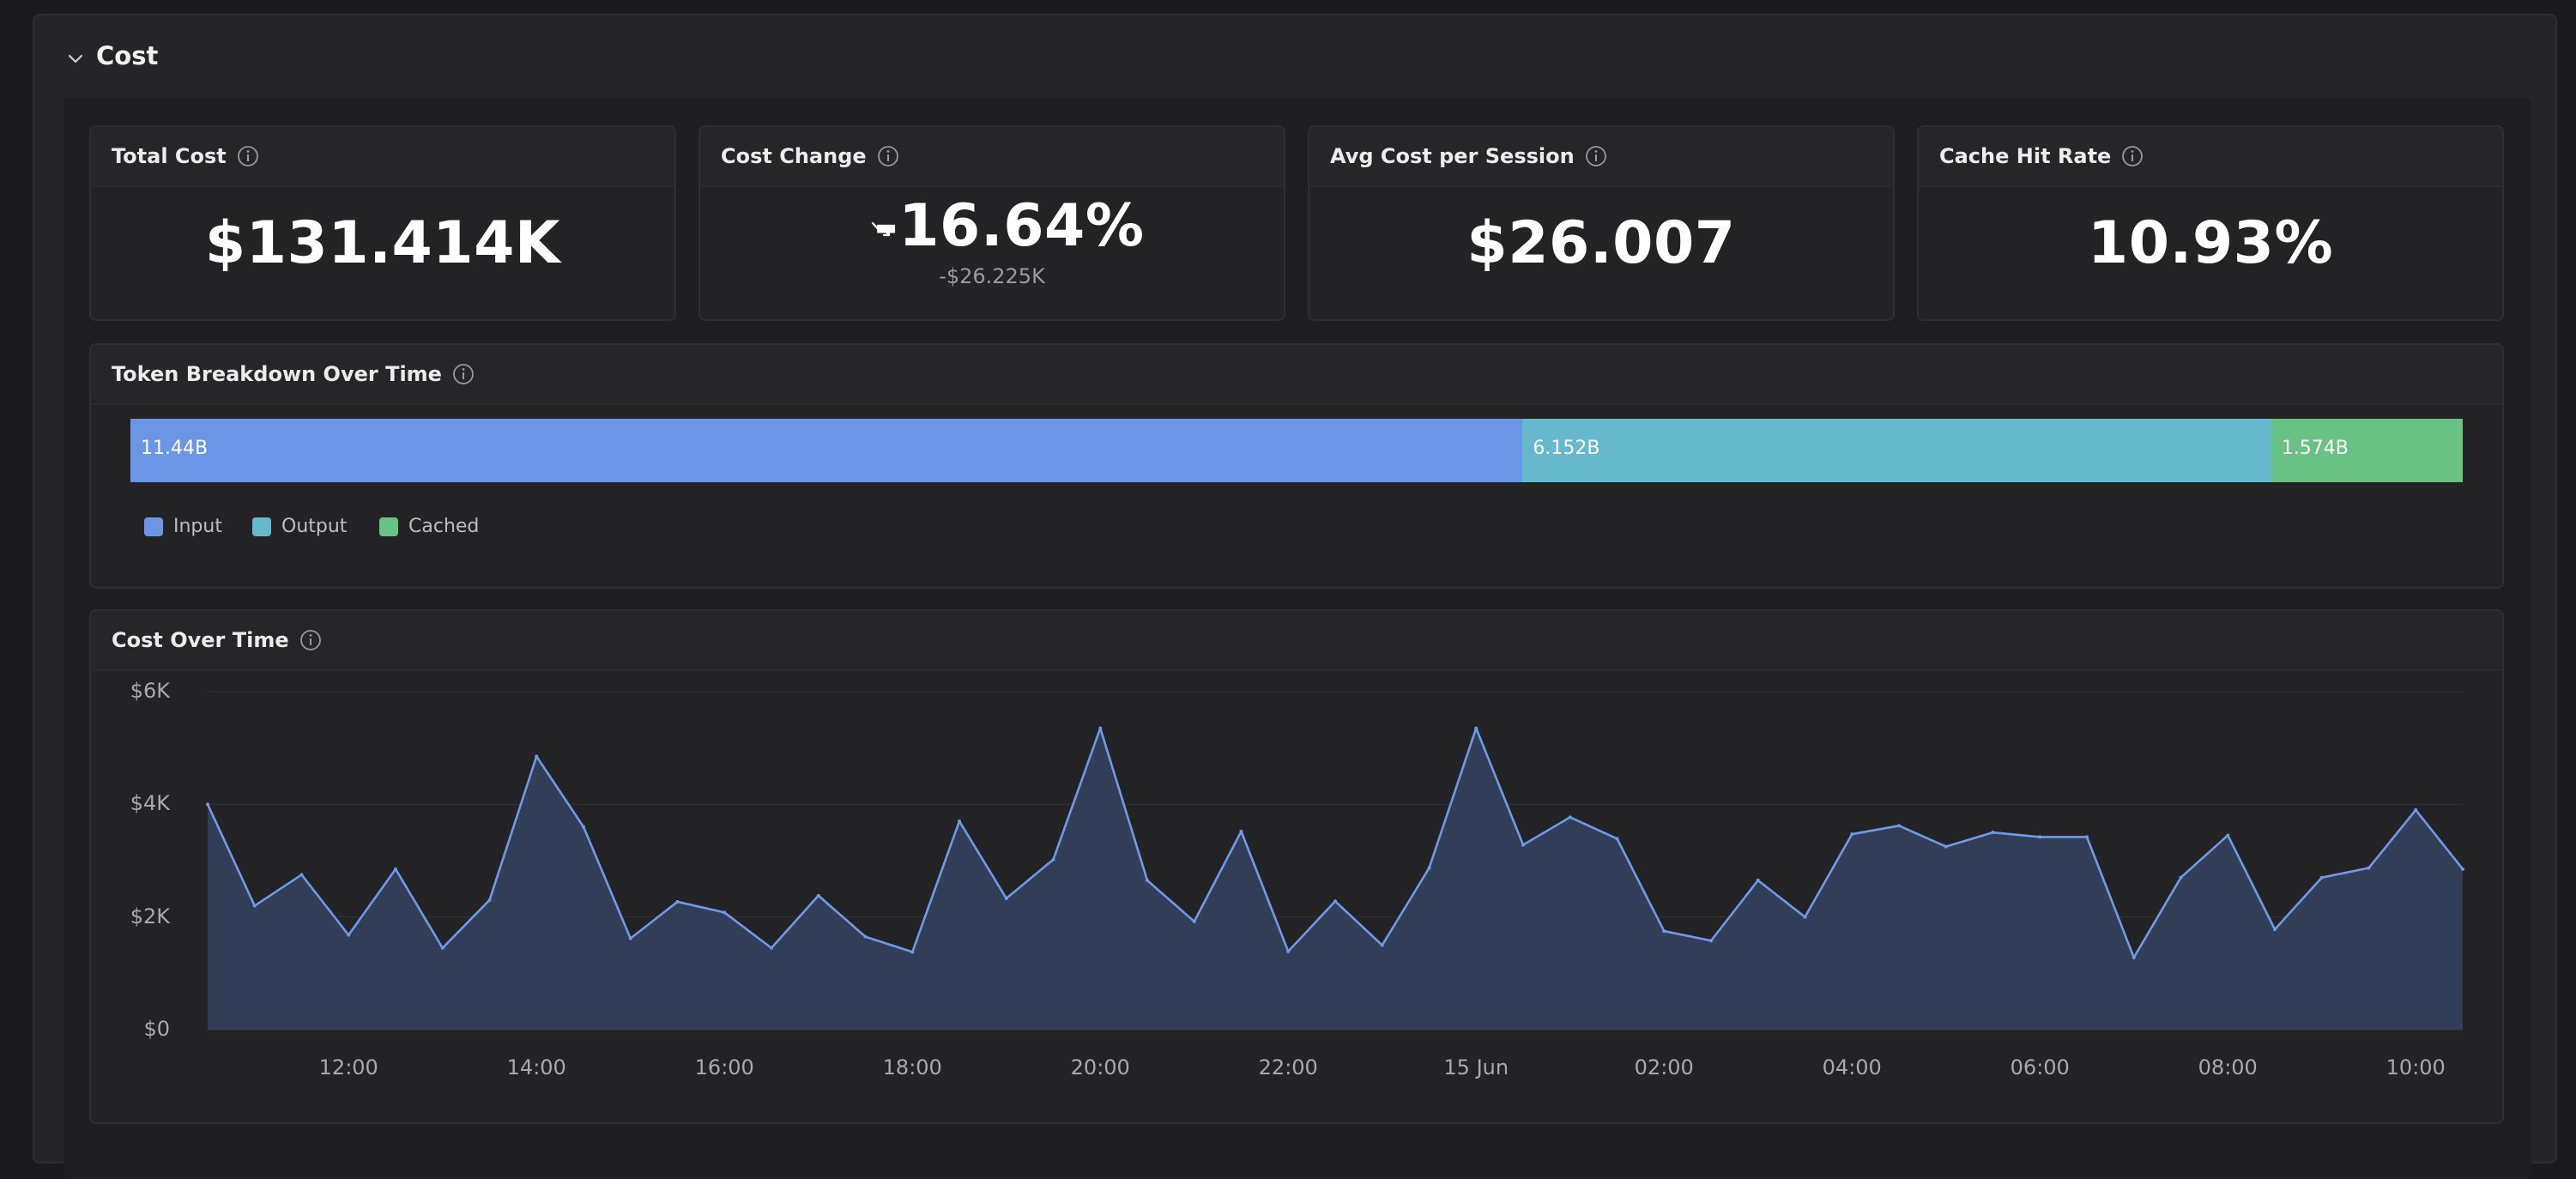  I want to click on y-tick-label: $6K, so click(150, 691).